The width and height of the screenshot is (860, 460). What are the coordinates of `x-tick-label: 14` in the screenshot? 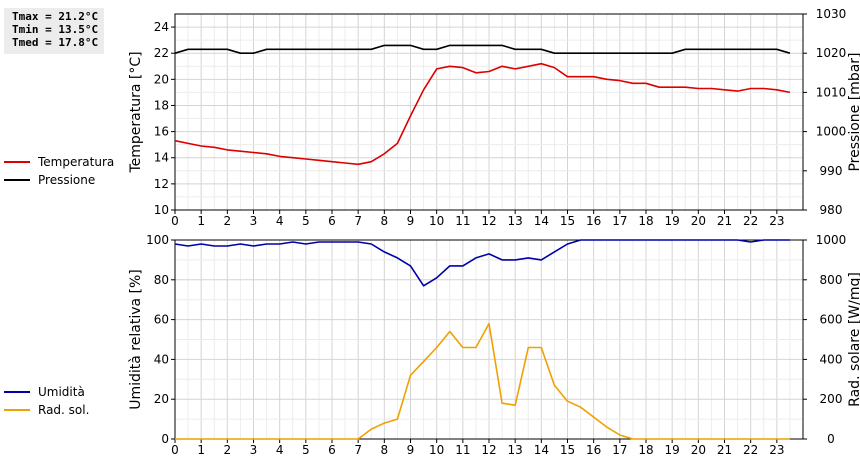 It's located at (541, 221).